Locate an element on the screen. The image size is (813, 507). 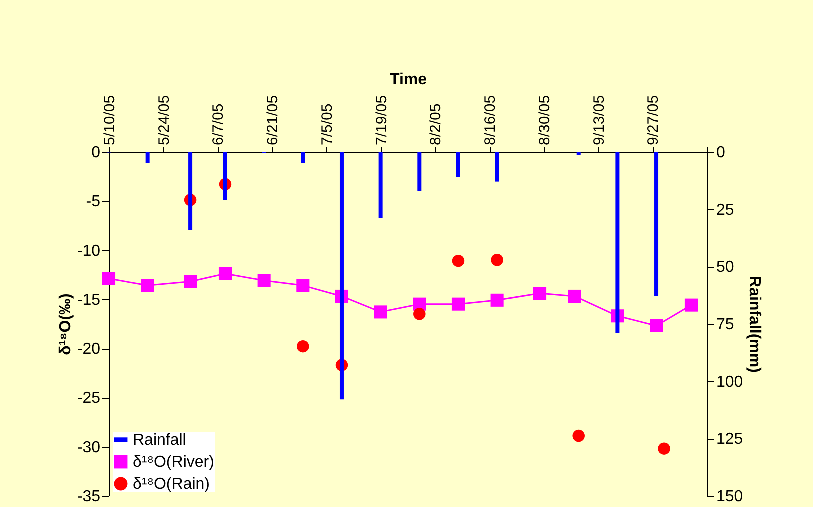
y2-tick-label: 75 is located at coordinates (725, 325).